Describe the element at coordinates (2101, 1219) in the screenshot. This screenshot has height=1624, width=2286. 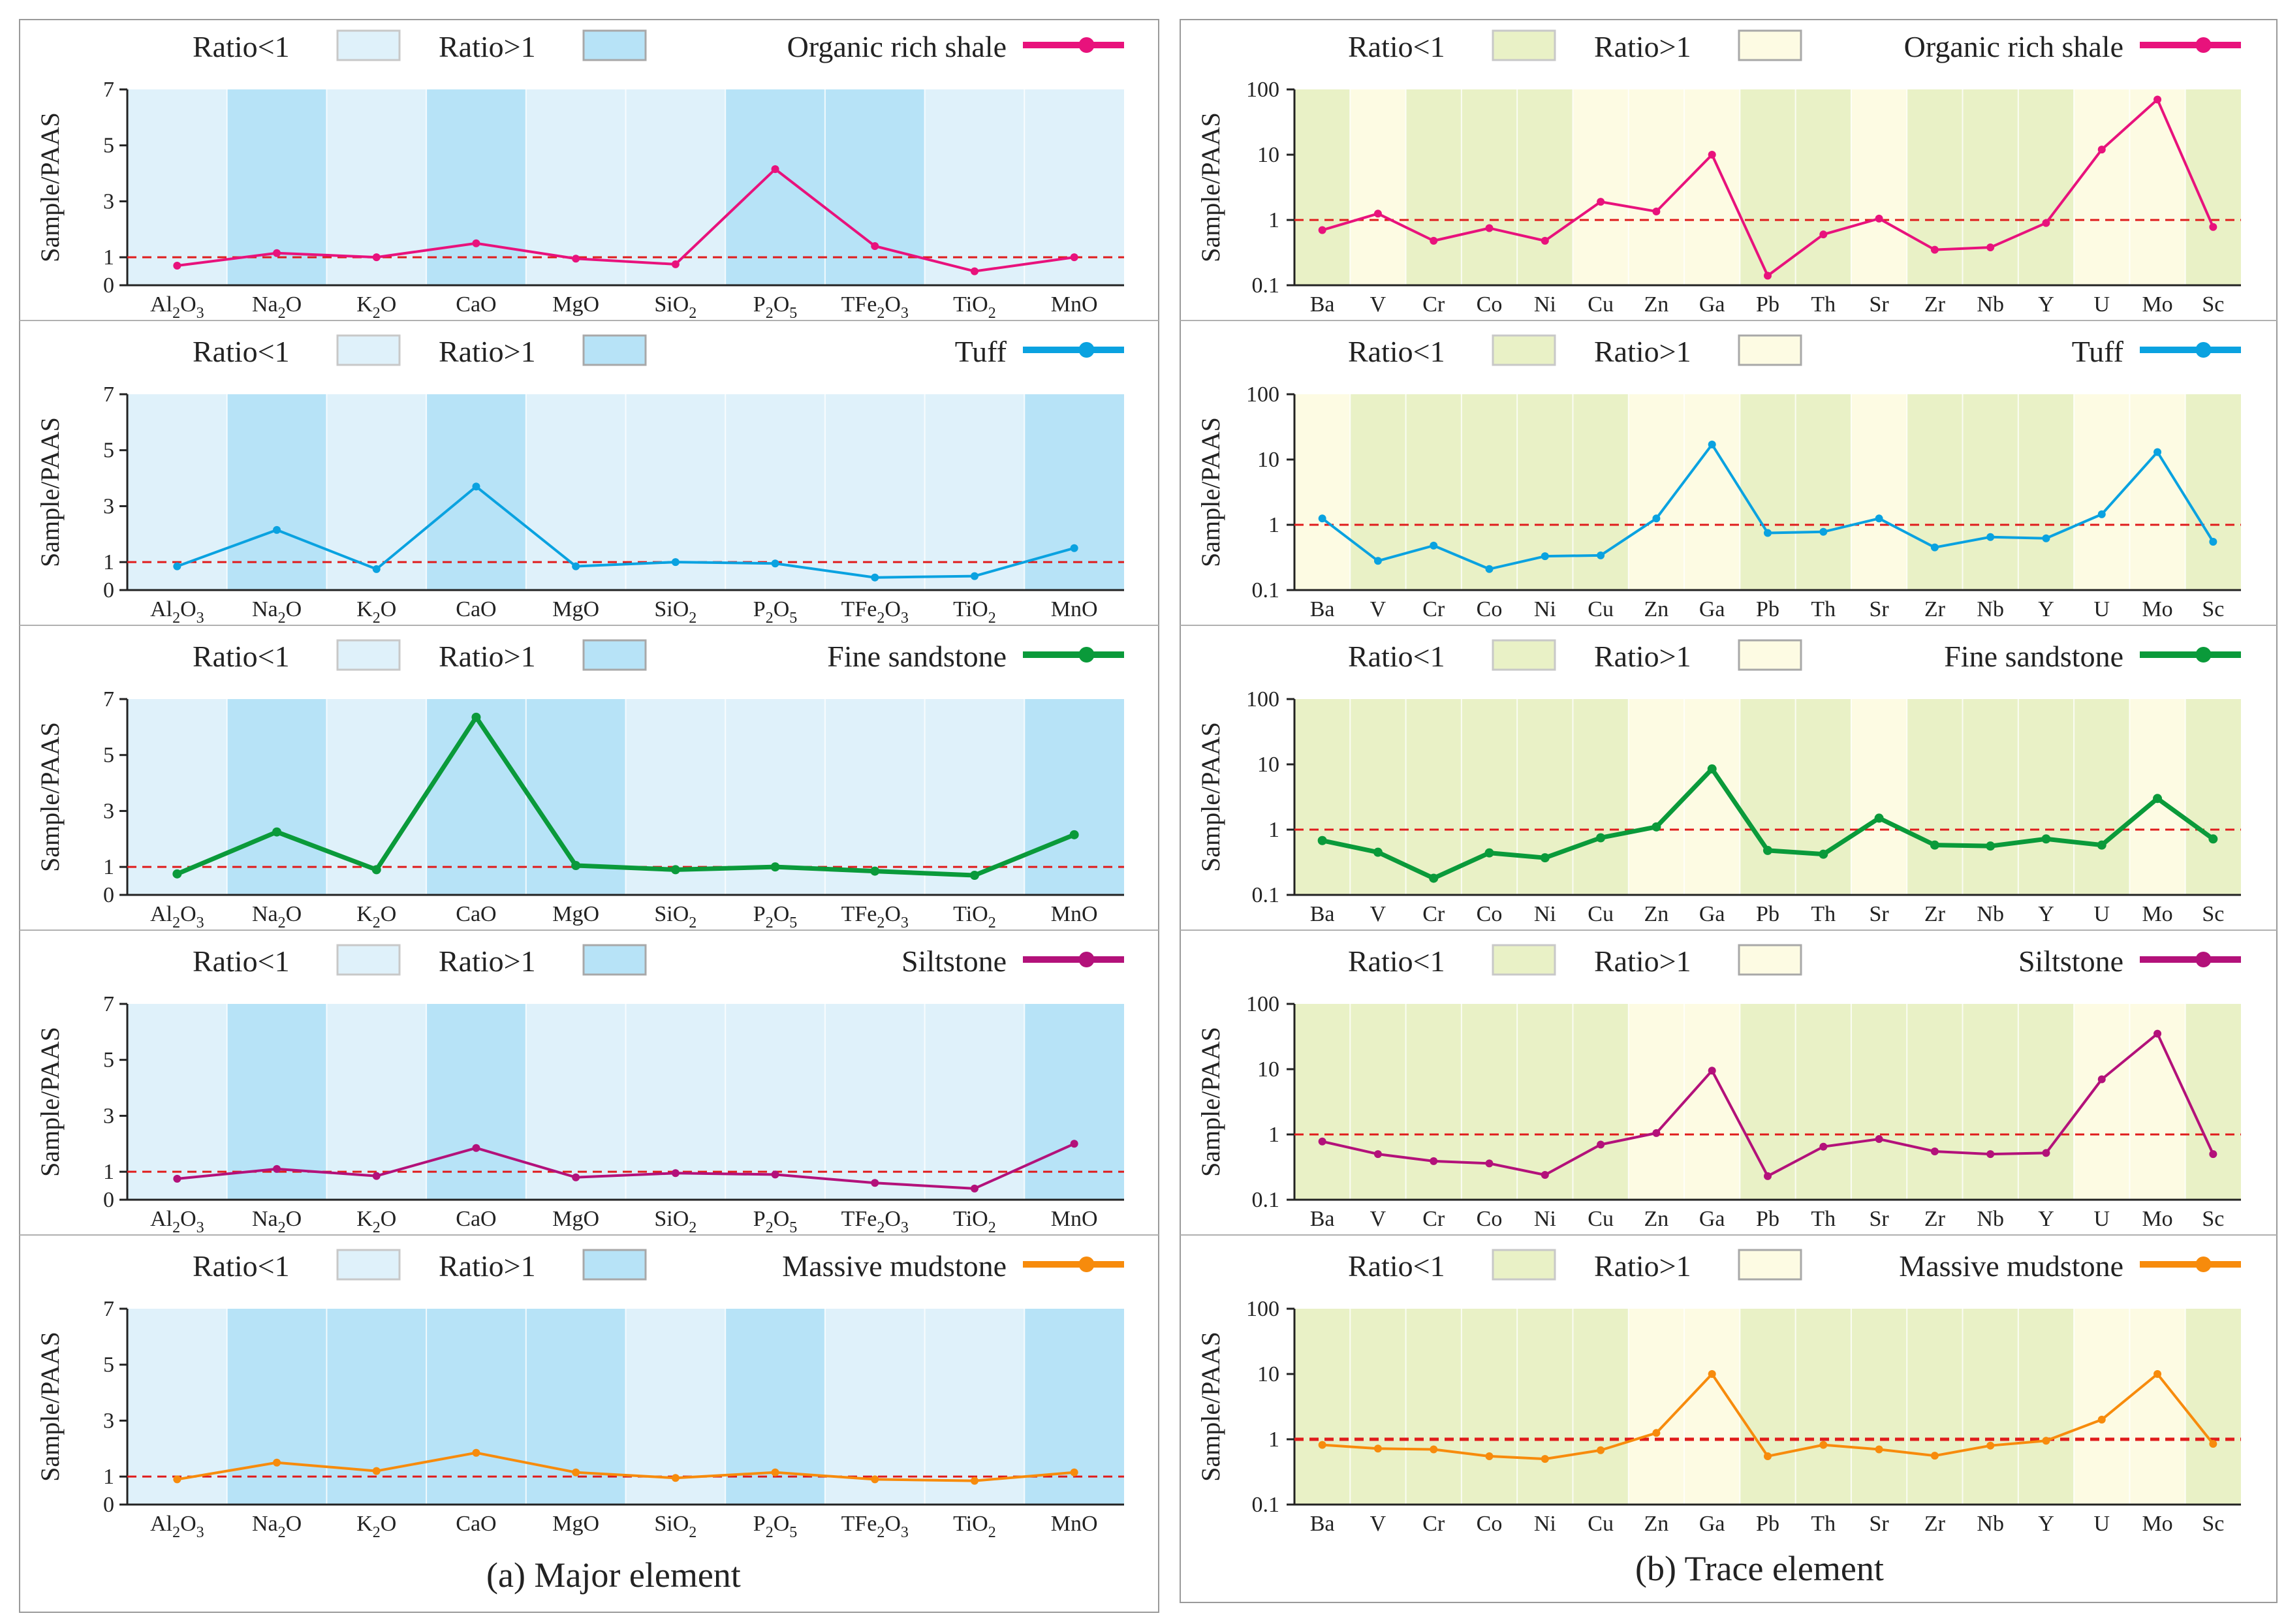
I see `x-tick-label: U` at that location.